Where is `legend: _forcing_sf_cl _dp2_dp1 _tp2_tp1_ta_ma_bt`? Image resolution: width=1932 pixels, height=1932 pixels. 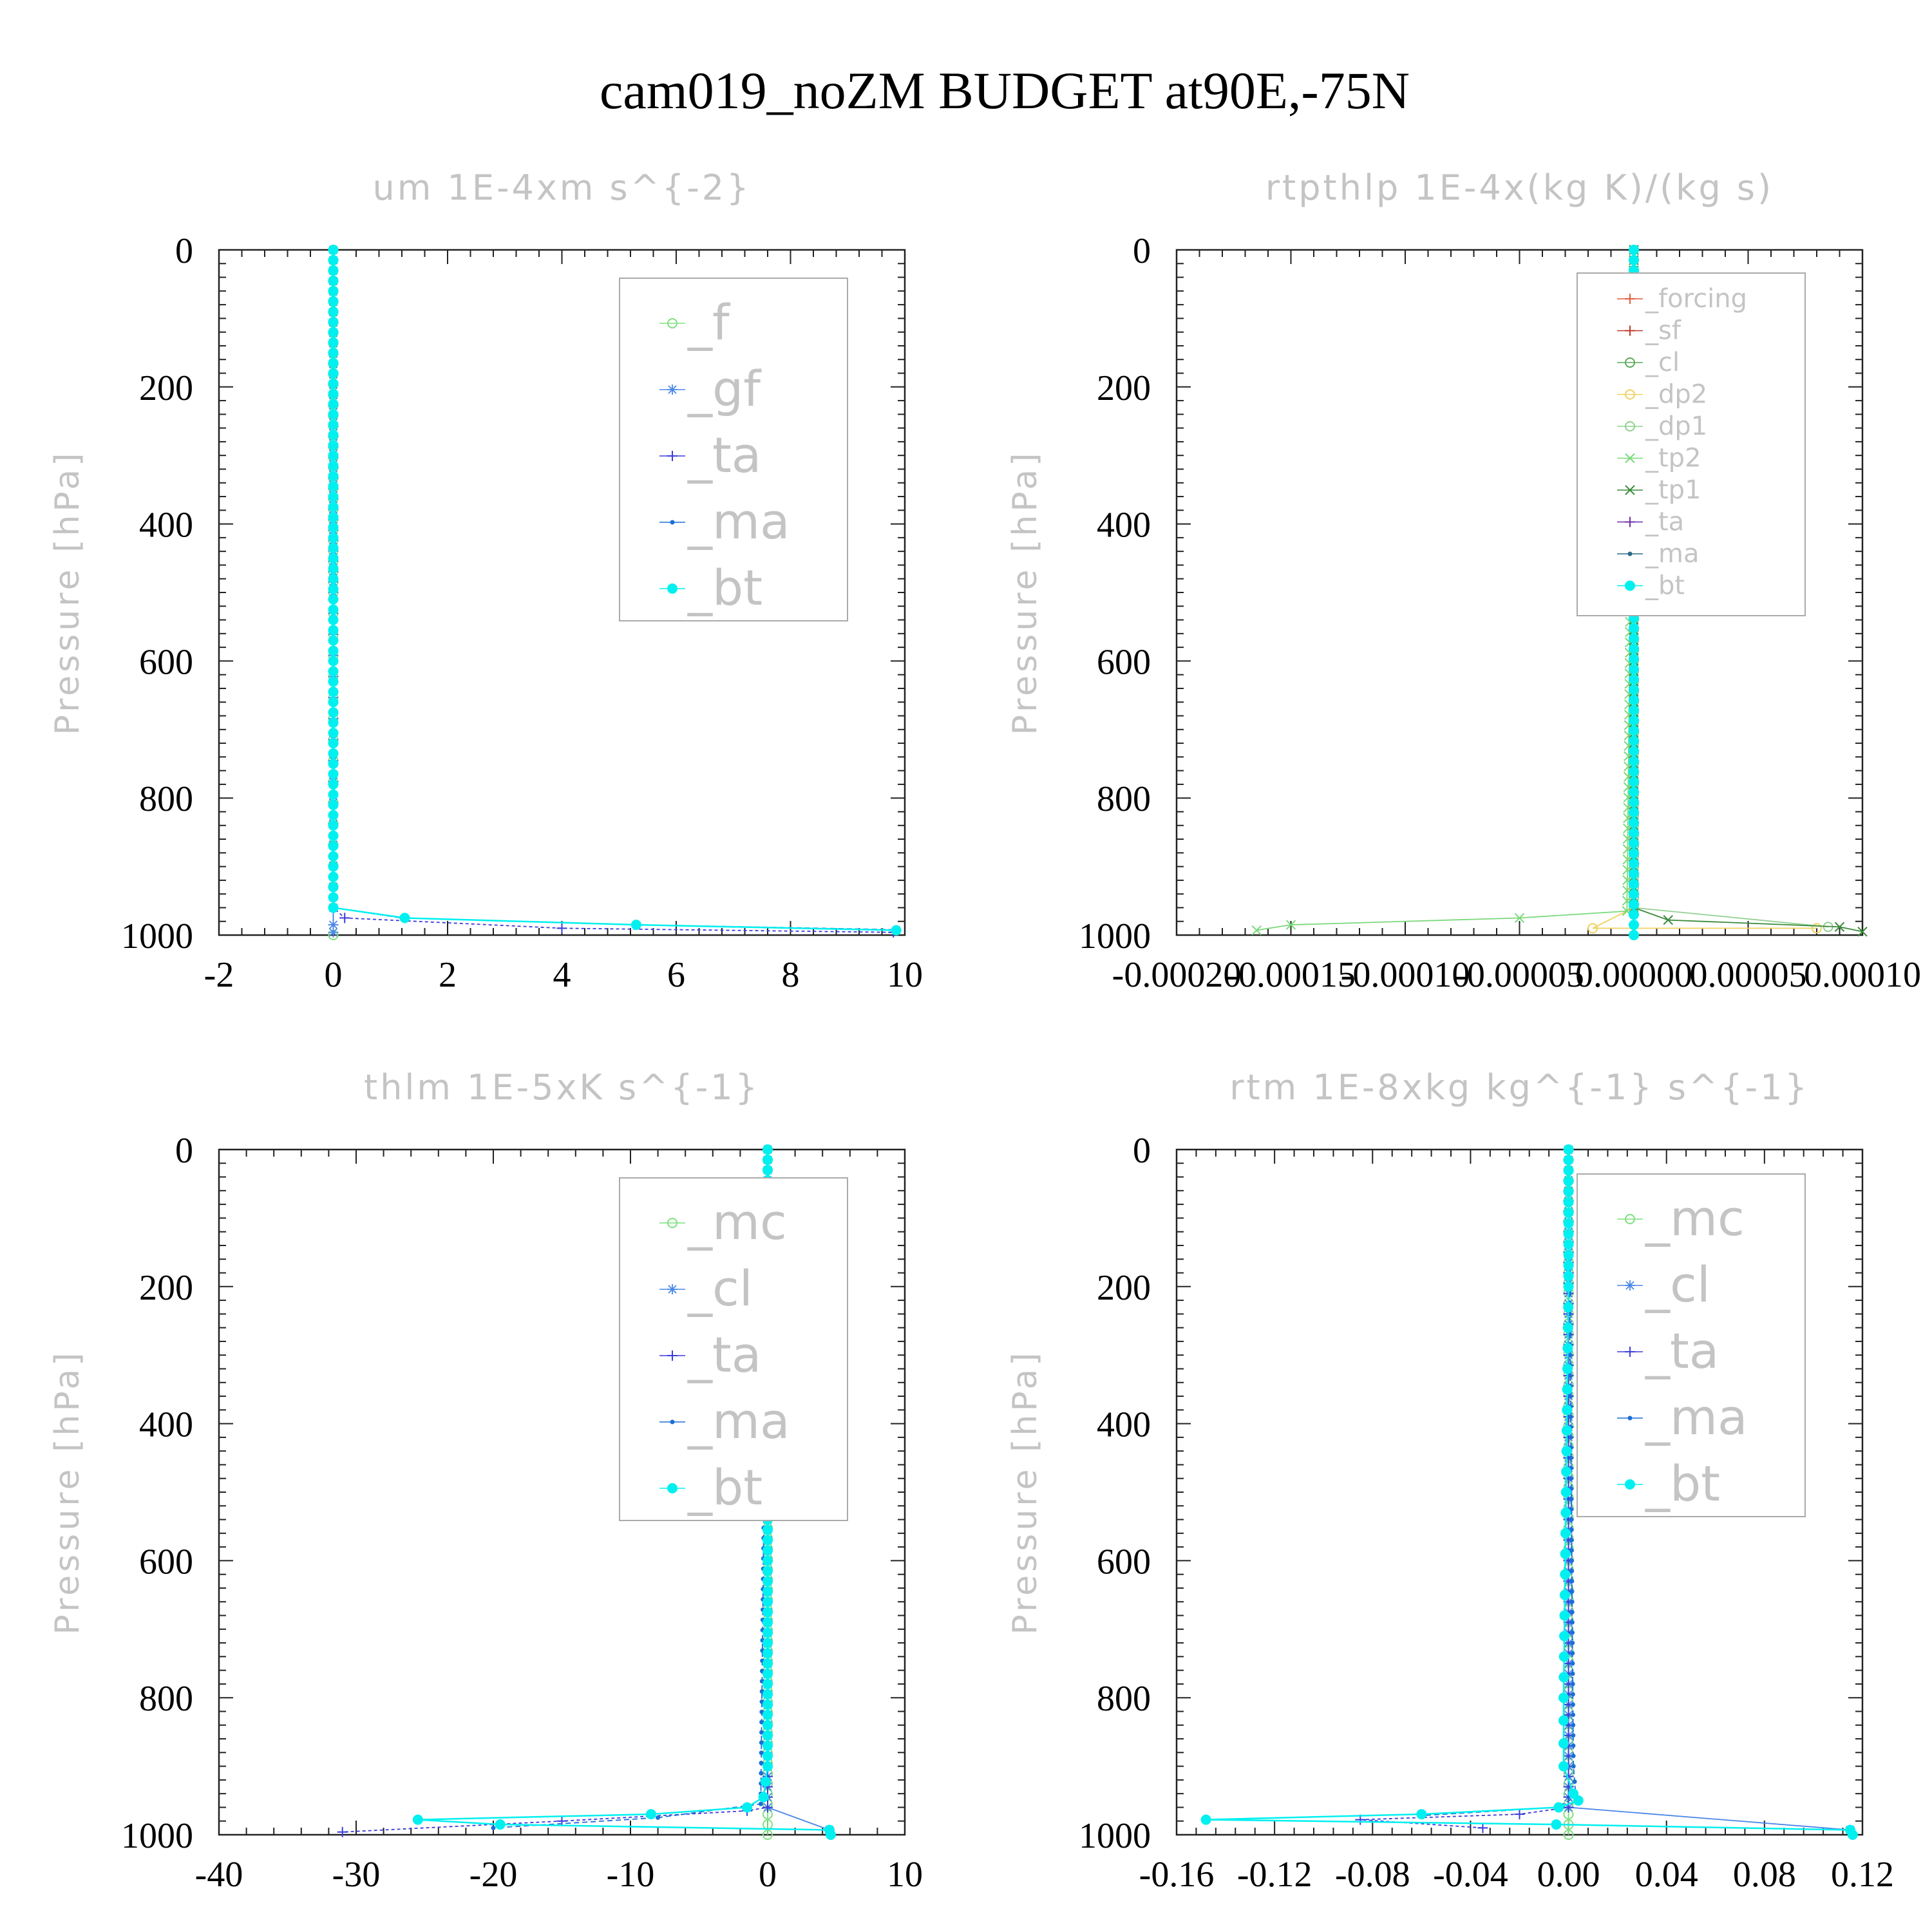
legend: _forcing_sf_cl _dp2_dp1 _tp2_tp1_ta_ma_bt is located at coordinates (1692, 444).